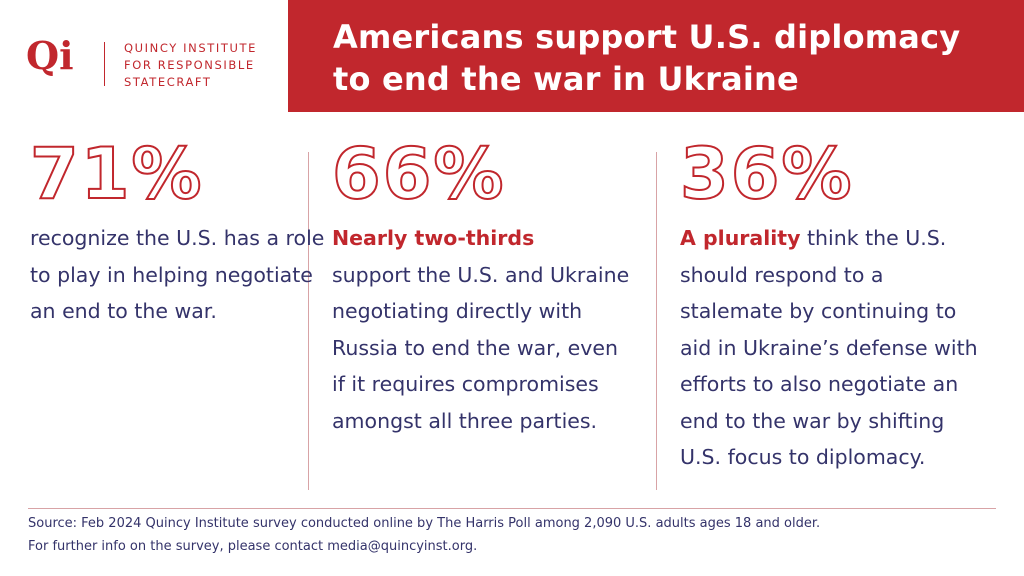 This screenshot has width=1024, height=576. I want to click on logo-separator, so click(104, 64).